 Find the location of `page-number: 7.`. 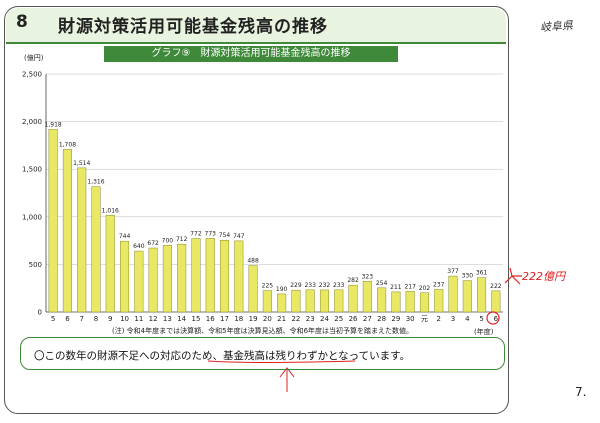

page-number: 7. is located at coordinates (581, 392).